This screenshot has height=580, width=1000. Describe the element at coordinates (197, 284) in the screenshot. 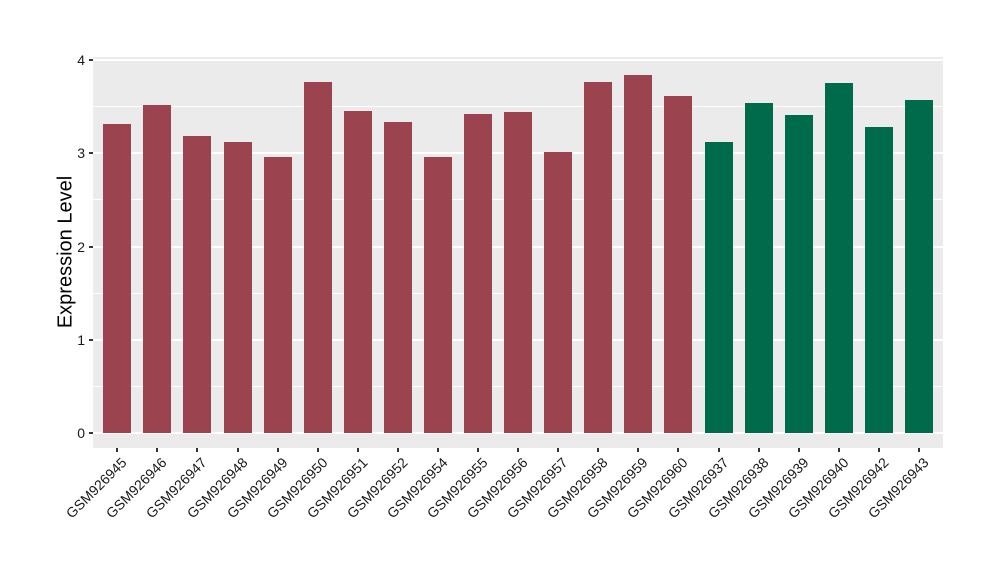

I see `bar-GSM926947` at that location.